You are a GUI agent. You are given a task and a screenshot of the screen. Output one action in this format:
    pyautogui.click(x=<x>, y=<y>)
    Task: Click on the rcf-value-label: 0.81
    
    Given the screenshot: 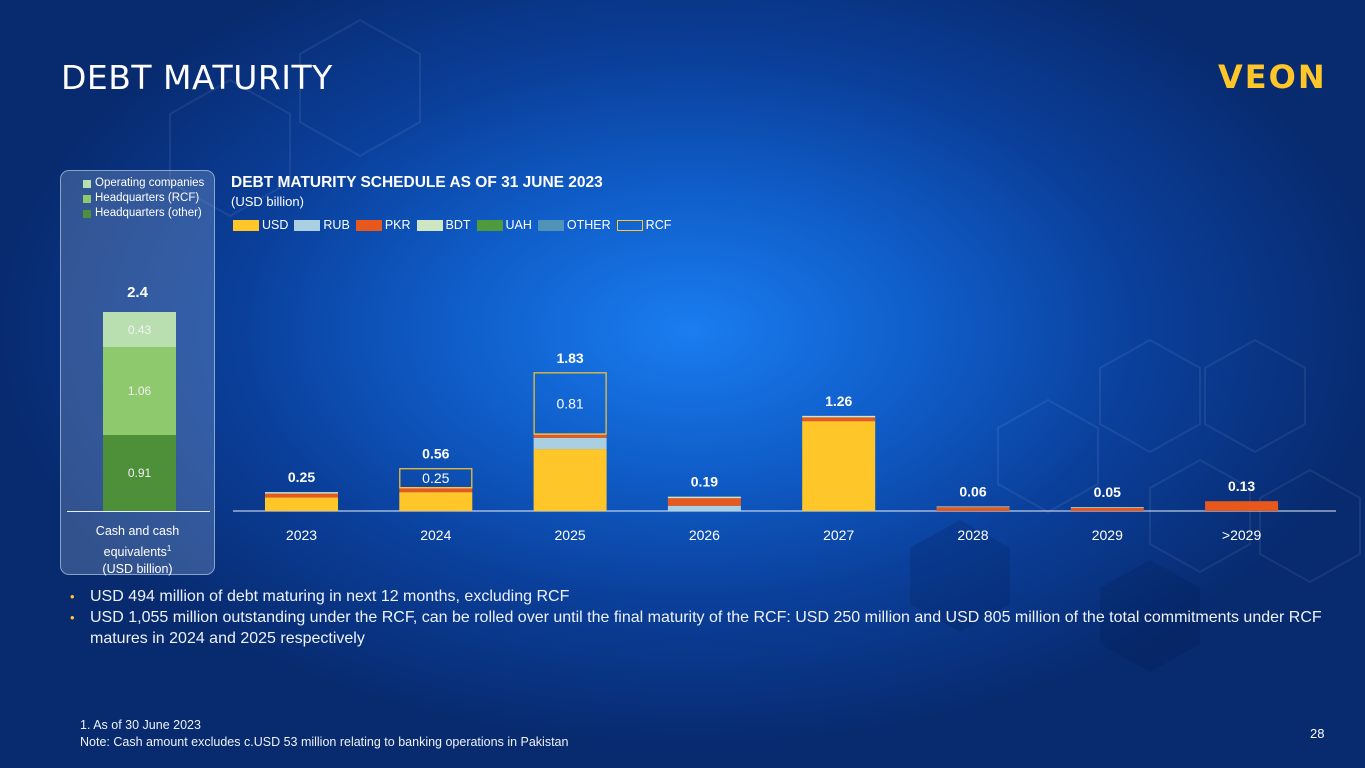 What is the action you would take?
    pyautogui.click(x=569, y=403)
    